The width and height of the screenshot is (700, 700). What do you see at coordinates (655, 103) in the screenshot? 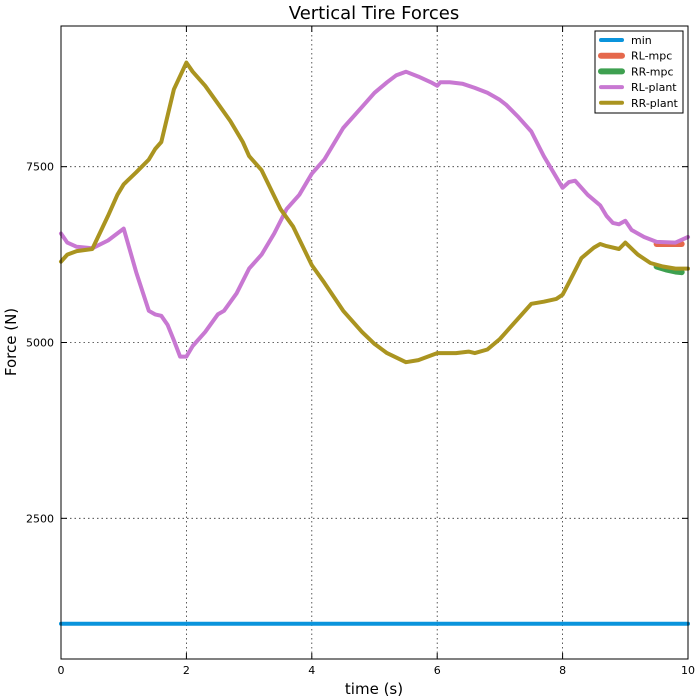
I see `legend-label-rr-plant: RR-plant` at bounding box center [655, 103].